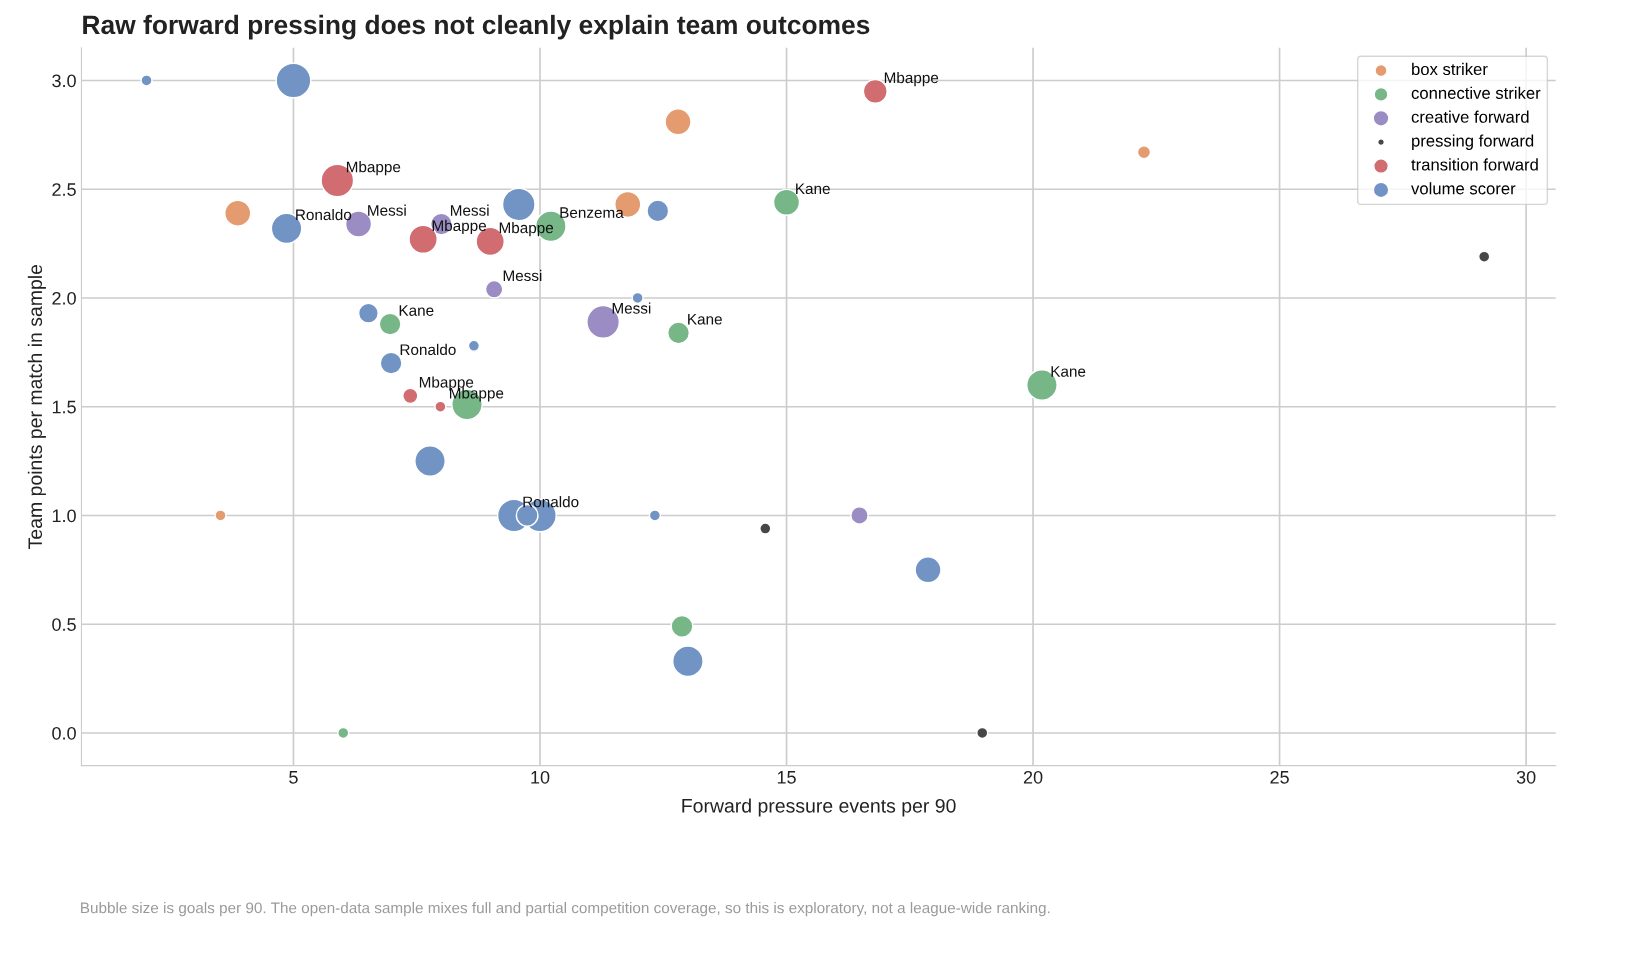 The image size is (1629, 957). What do you see at coordinates (293, 777) in the screenshot?
I see `x-tick-label: 5` at bounding box center [293, 777].